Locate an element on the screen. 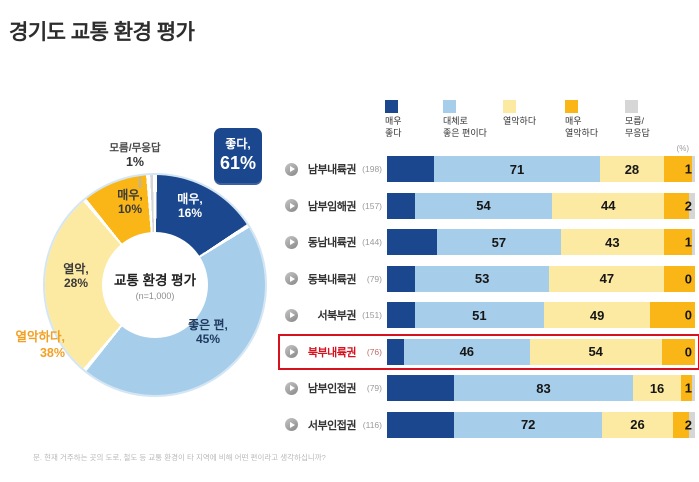 The height and width of the screenshot is (482, 699). region-sample-size: (198) is located at coordinates (372, 169).